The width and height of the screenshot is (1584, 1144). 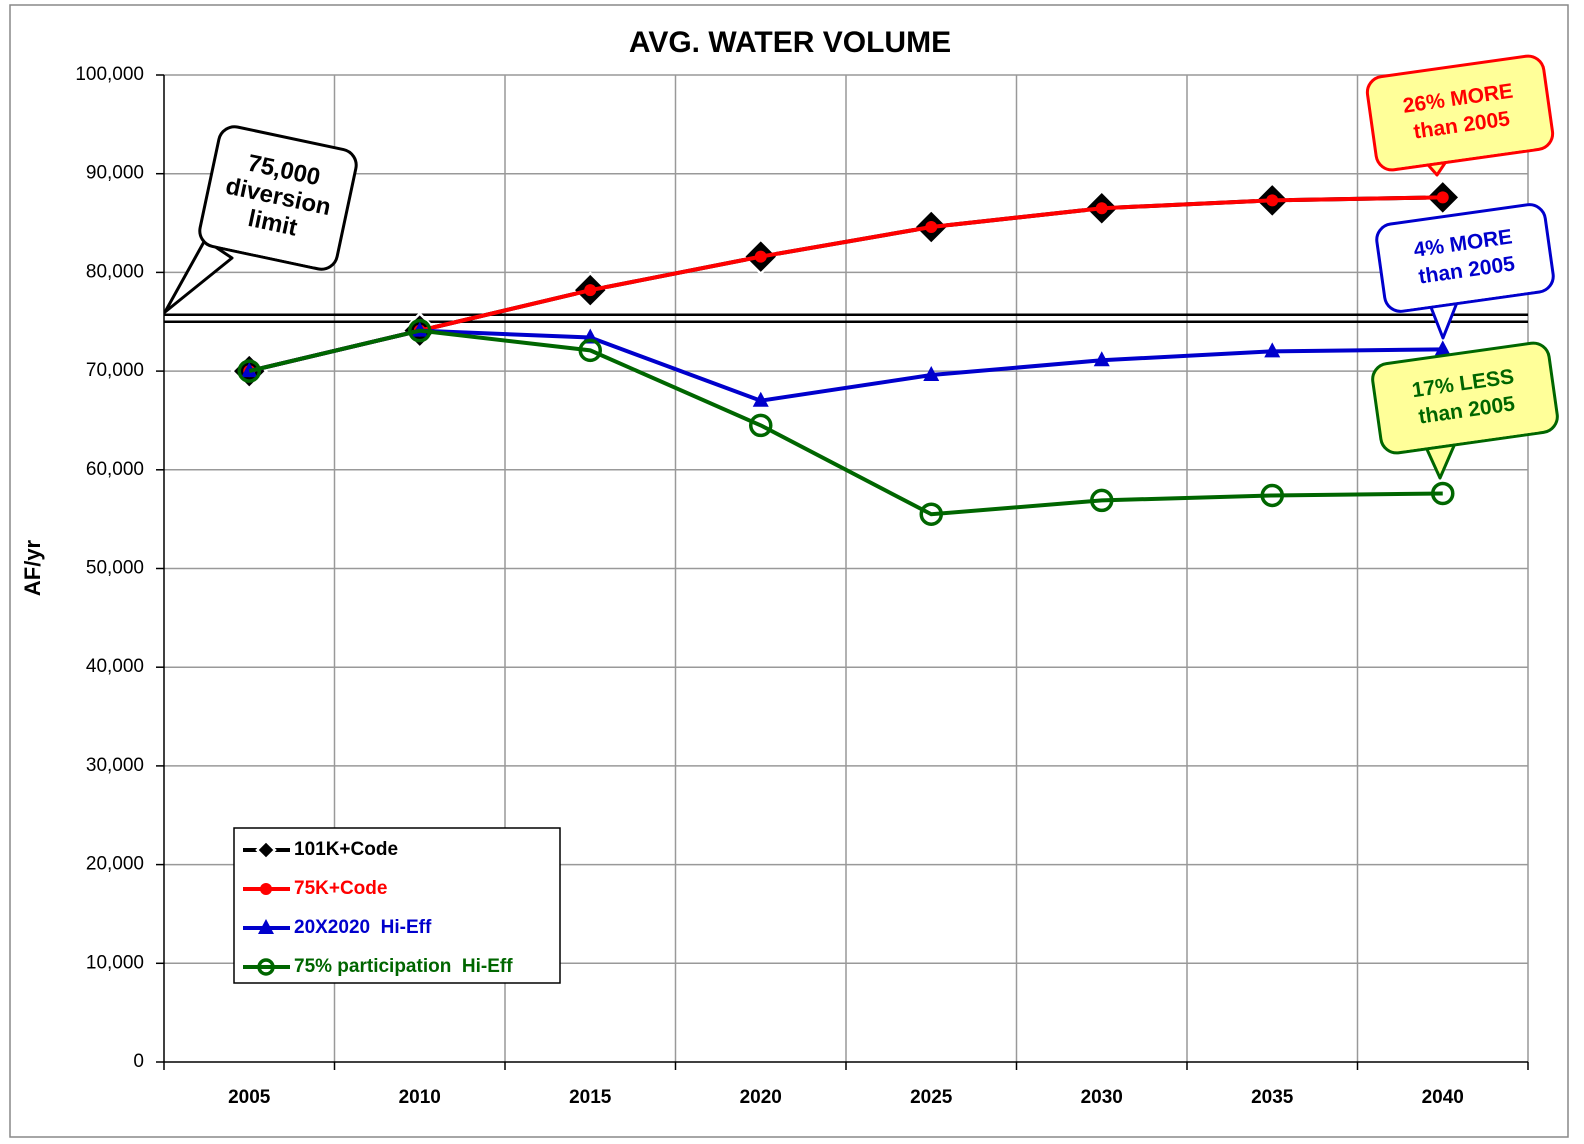 What do you see at coordinates (397, 905) in the screenshot?
I see `legend-box` at bounding box center [397, 905].